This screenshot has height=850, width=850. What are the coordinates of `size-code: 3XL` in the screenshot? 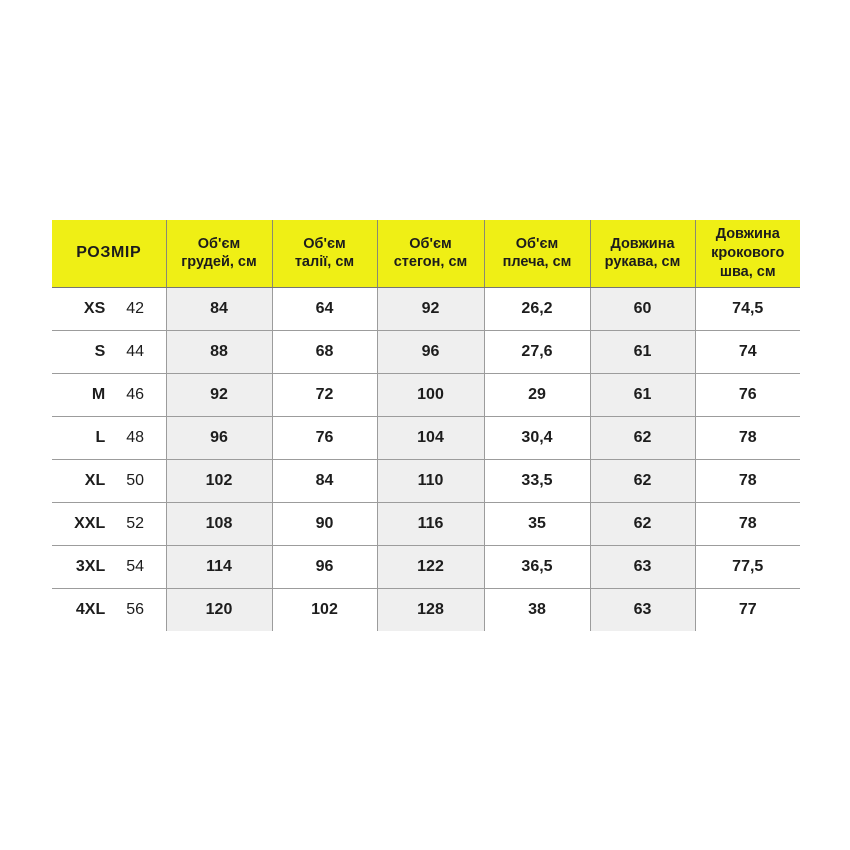 It's located at (90, 566).